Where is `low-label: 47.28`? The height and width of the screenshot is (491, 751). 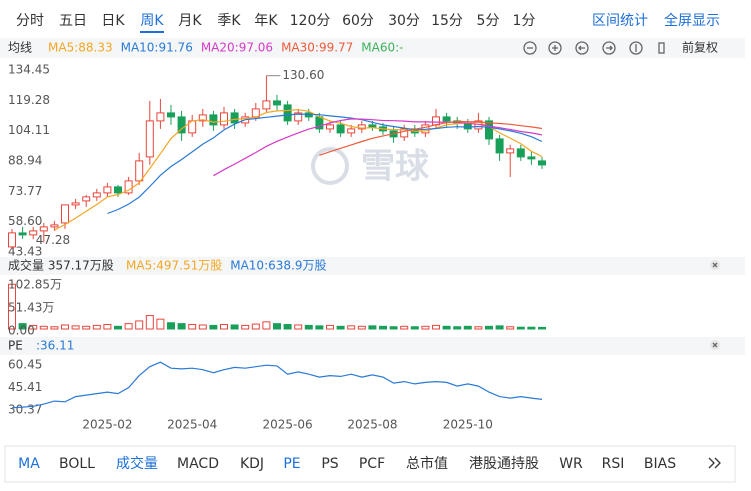 low-label: 47.28 is located at coordinates (53, 240).